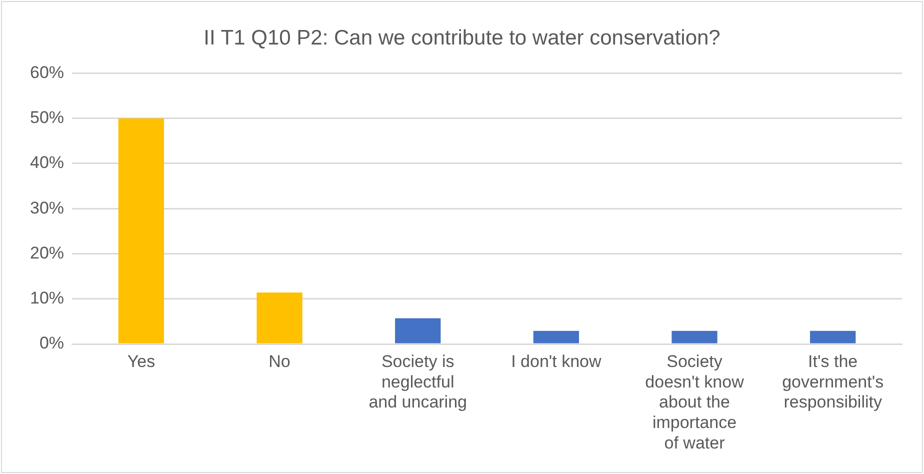 The height and width of the screenshot is (474, 924). I want to click on y-tick-label: 0%, so click(51, 343).